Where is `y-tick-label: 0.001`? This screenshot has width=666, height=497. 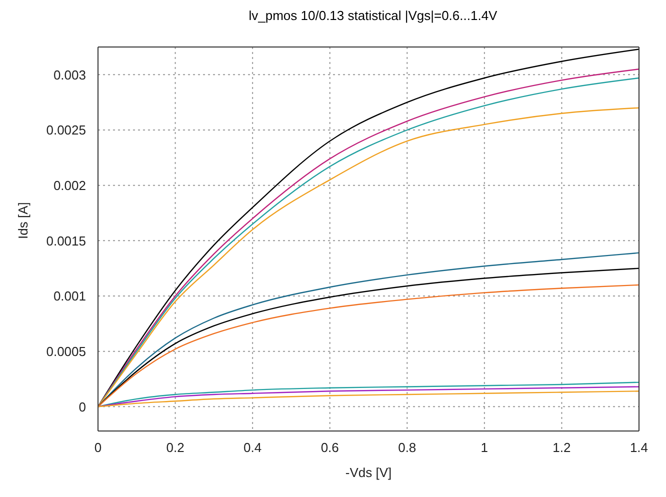
y-tick-label: 0.001 is located at coordinates (69, 296).